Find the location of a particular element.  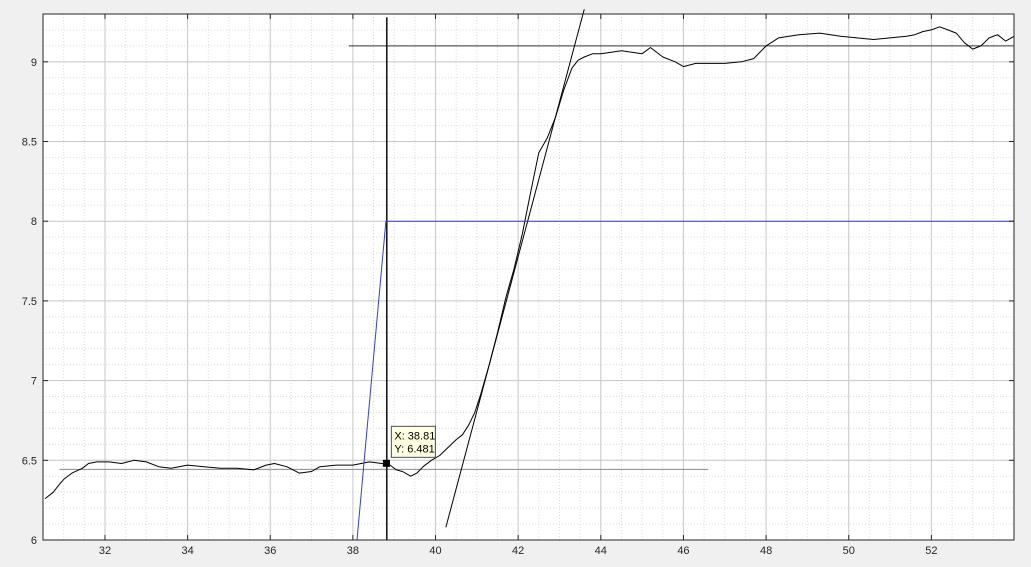

y-tick-label: 6 is located at coordinates (34, 541).